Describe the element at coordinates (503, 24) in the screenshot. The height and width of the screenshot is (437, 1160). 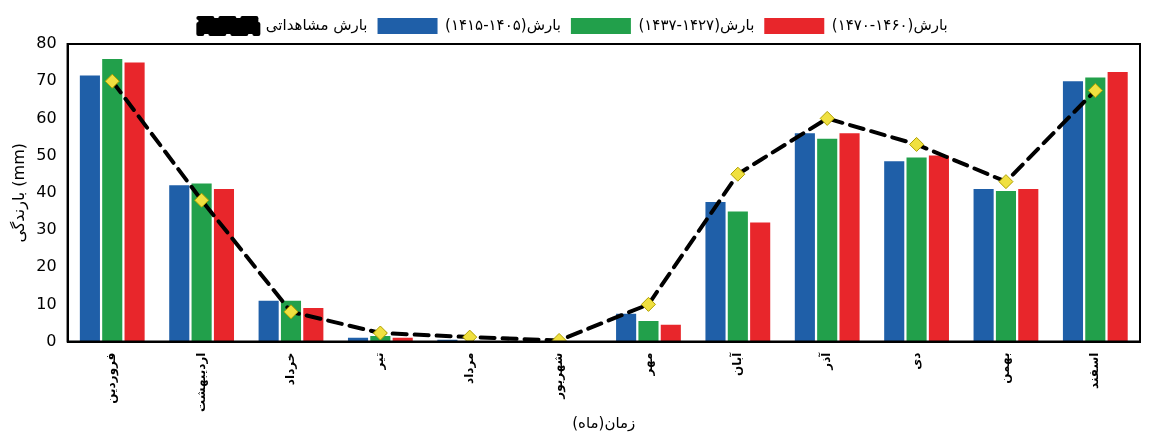
I see `legend-label: بارش(۱۴۰۵-۱۴۱۵)` at that location.